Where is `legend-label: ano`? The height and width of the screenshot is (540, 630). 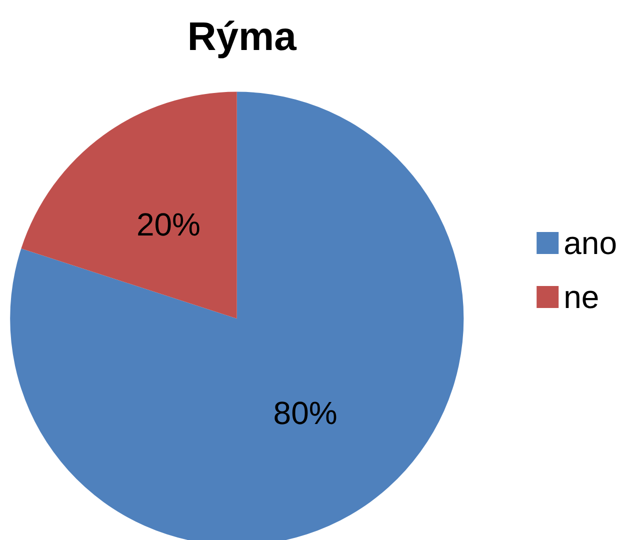 legend-label: ano is located at coordinates (590, 243).